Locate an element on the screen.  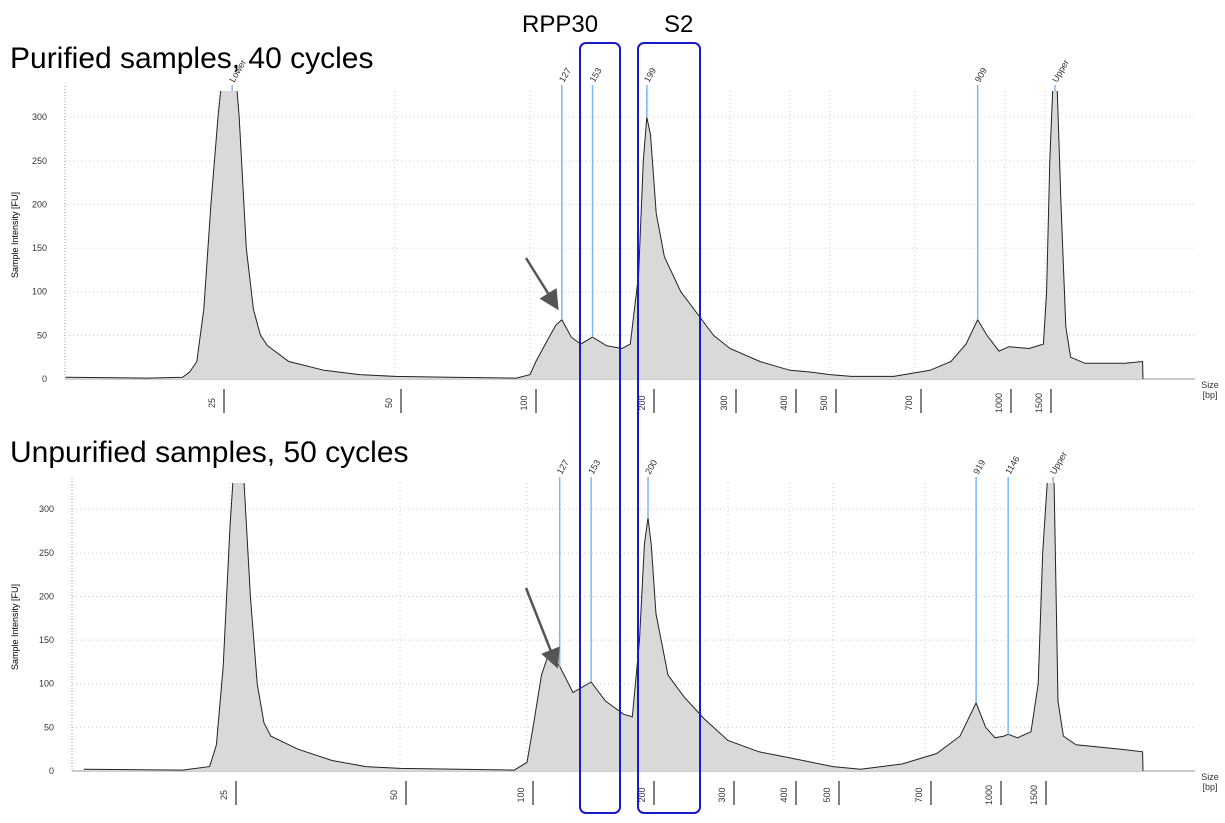
peak-label: 919 is located at coordinates (979, 467).